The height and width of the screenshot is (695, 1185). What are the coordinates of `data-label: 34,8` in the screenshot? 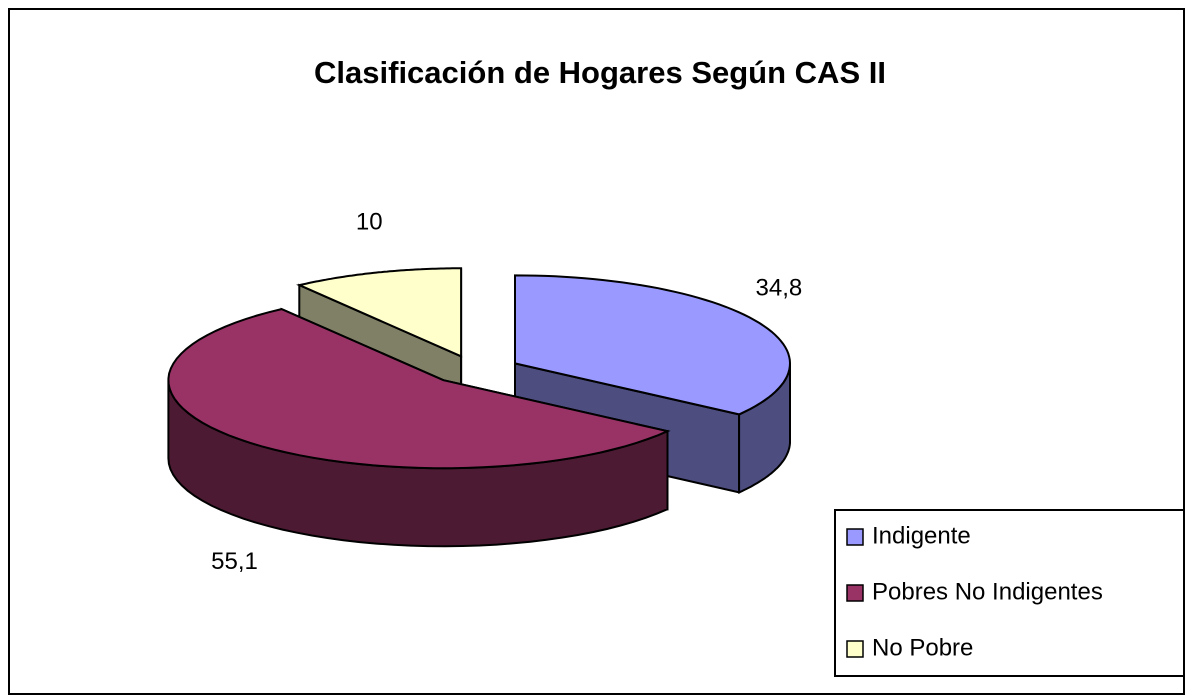 It's located at (779, 287).